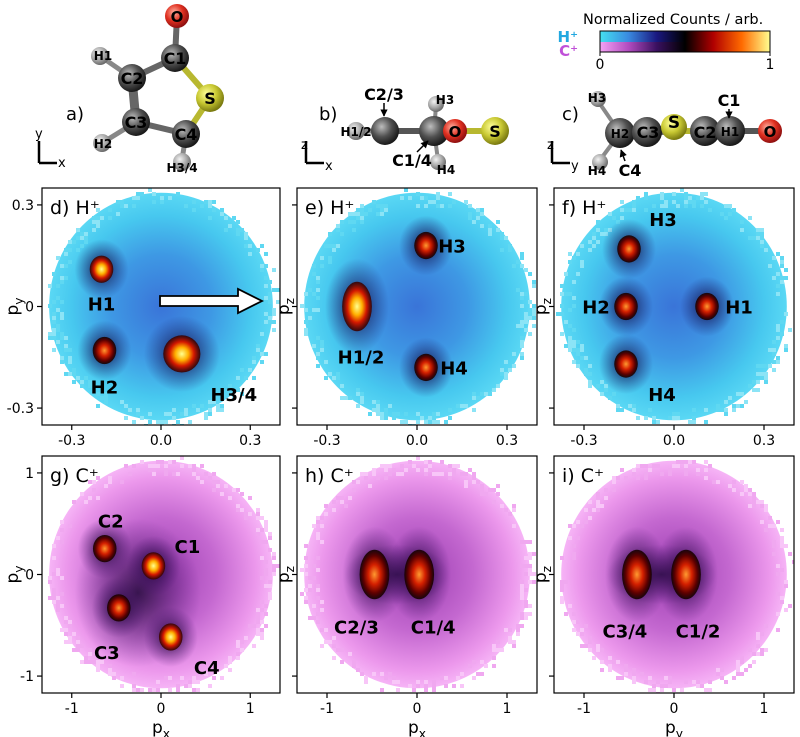 The image size is (800, 737). I want to click on atom-label-H1-2: H1/2, so click(355, 132).